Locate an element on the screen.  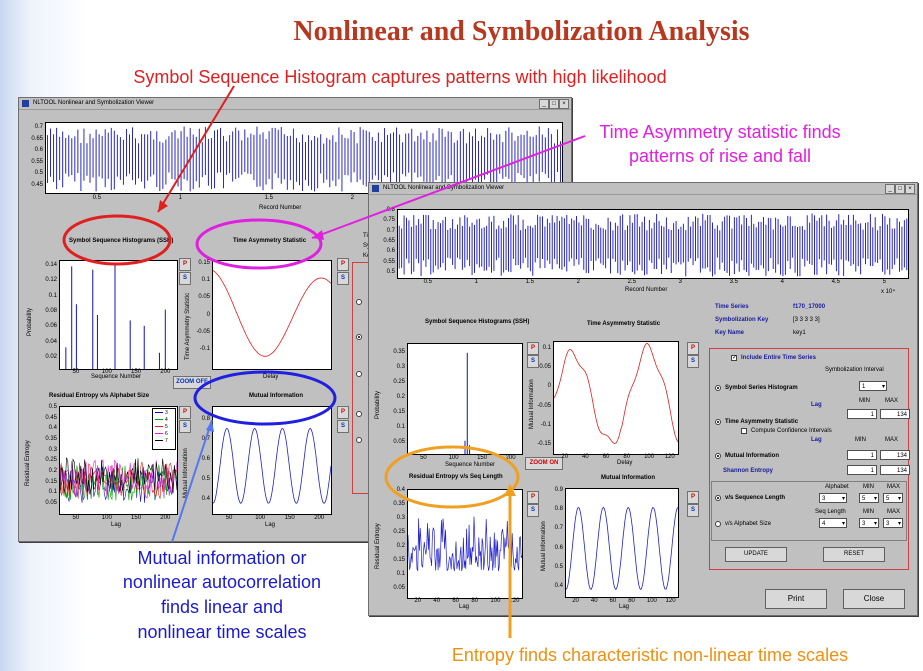
back-mi-ytick: 0.6 is located at coordinates (205, 459).